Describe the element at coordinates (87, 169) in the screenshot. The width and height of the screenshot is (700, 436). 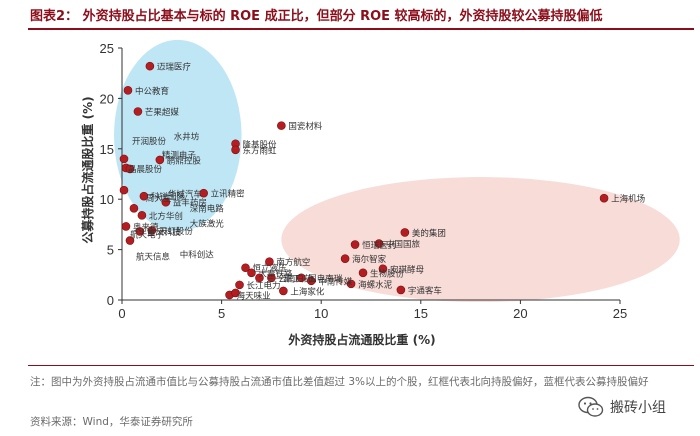
I see `y-axis-label: 公募持股占流通股比重 (%)` at that location.